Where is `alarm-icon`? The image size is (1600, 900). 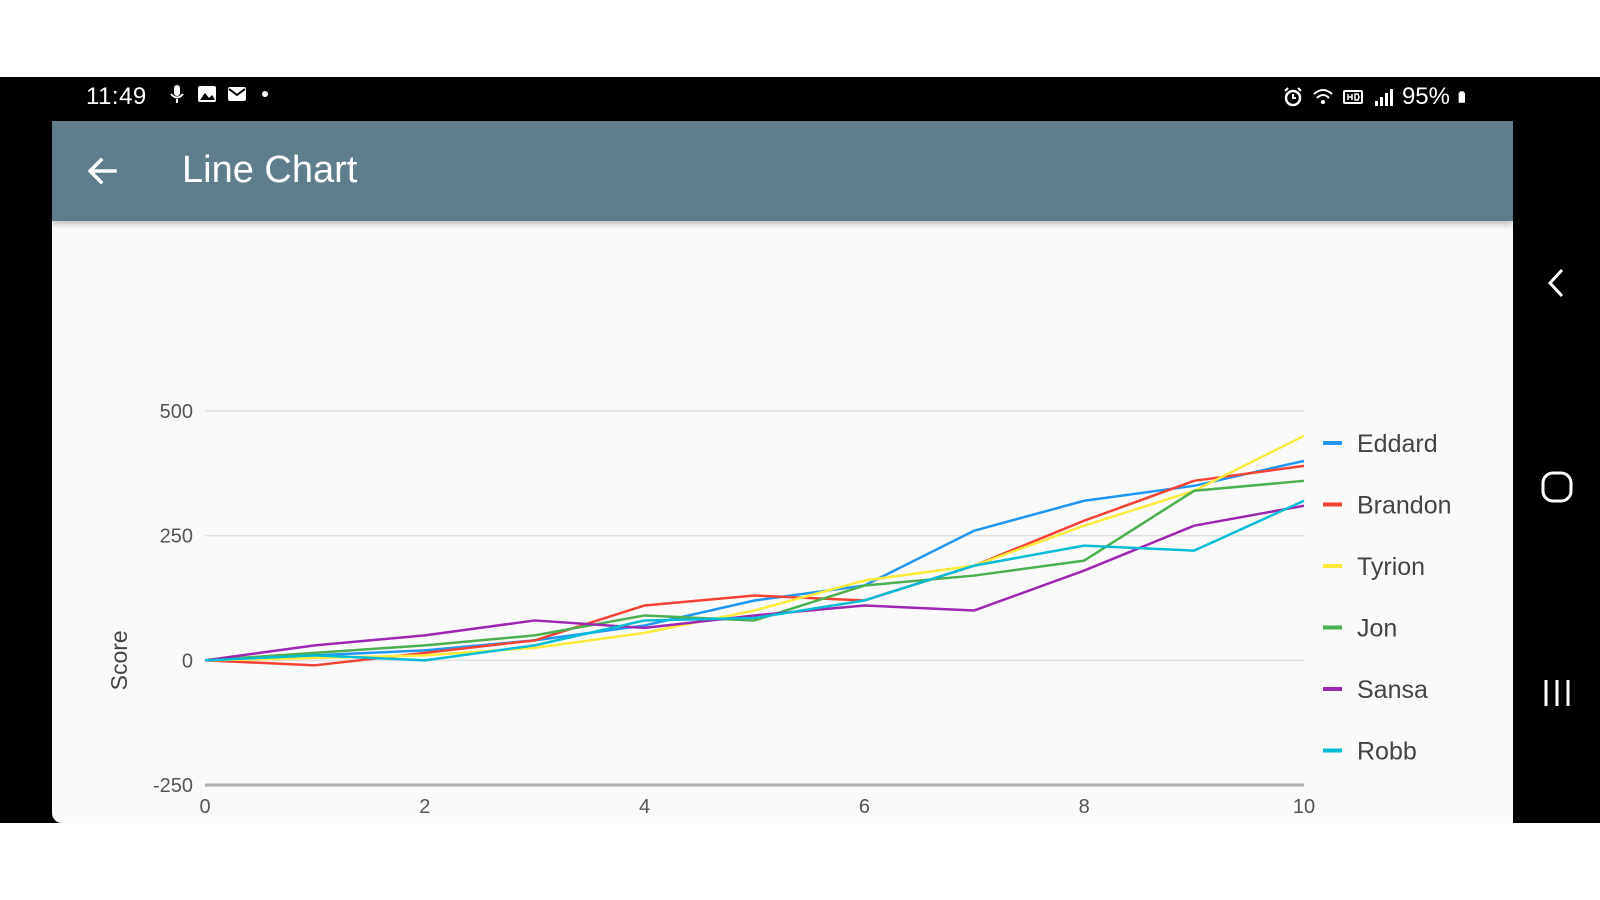 alarm-icon is located at coordinates (1293, 97).